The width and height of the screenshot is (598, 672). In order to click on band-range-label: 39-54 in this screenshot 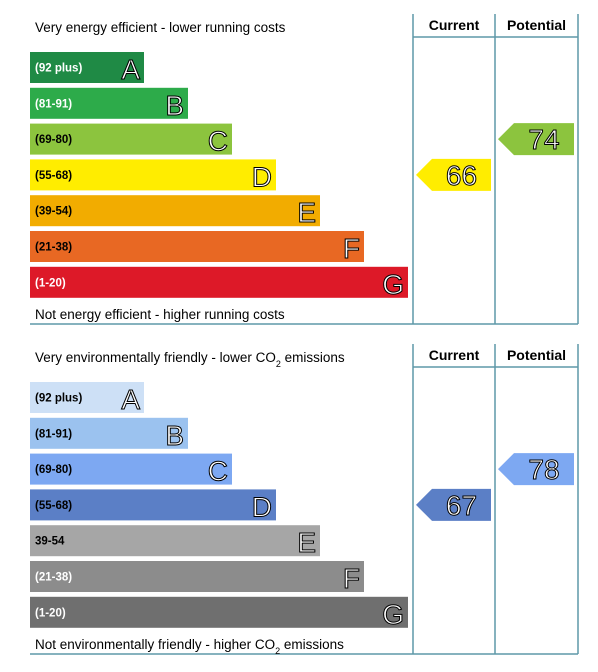, I will do `click(50, 542)`.